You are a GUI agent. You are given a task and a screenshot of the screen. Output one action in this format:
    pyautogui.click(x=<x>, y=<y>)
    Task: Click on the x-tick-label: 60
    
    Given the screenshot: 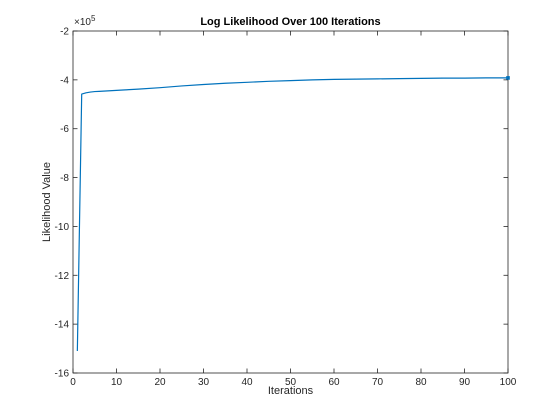 What is the action you would take?
    pyautogui.click(x=334, y=382)
    